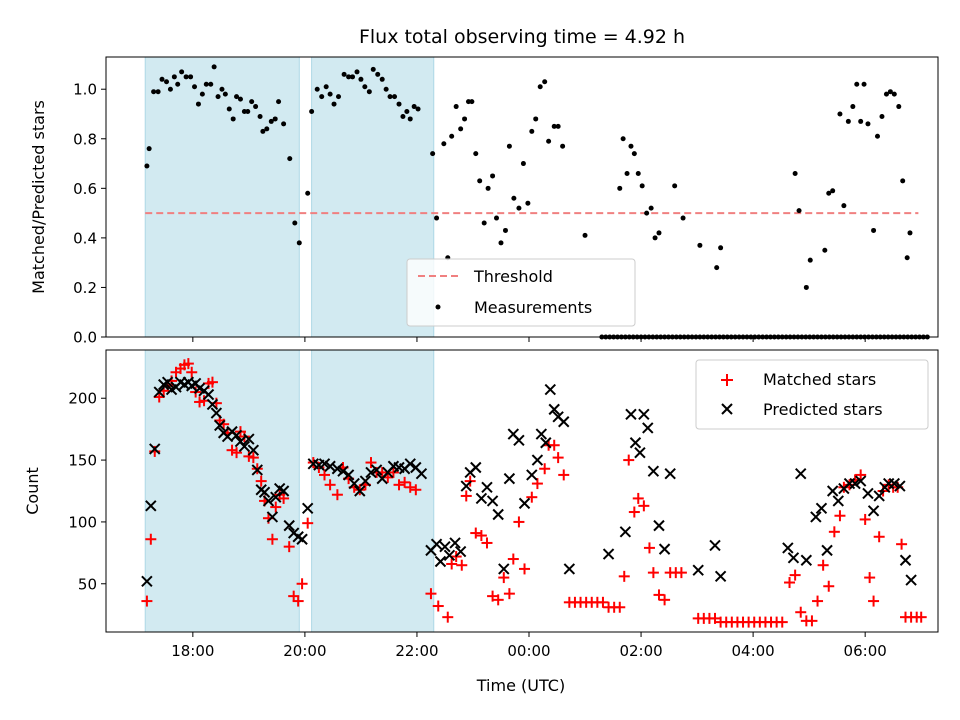 Image resolution: width=960 pixels, height=720 pixels. Describe the element at coordinates (438, 307) in the screenshot. I see `legend-measurements-swatch` at that location.